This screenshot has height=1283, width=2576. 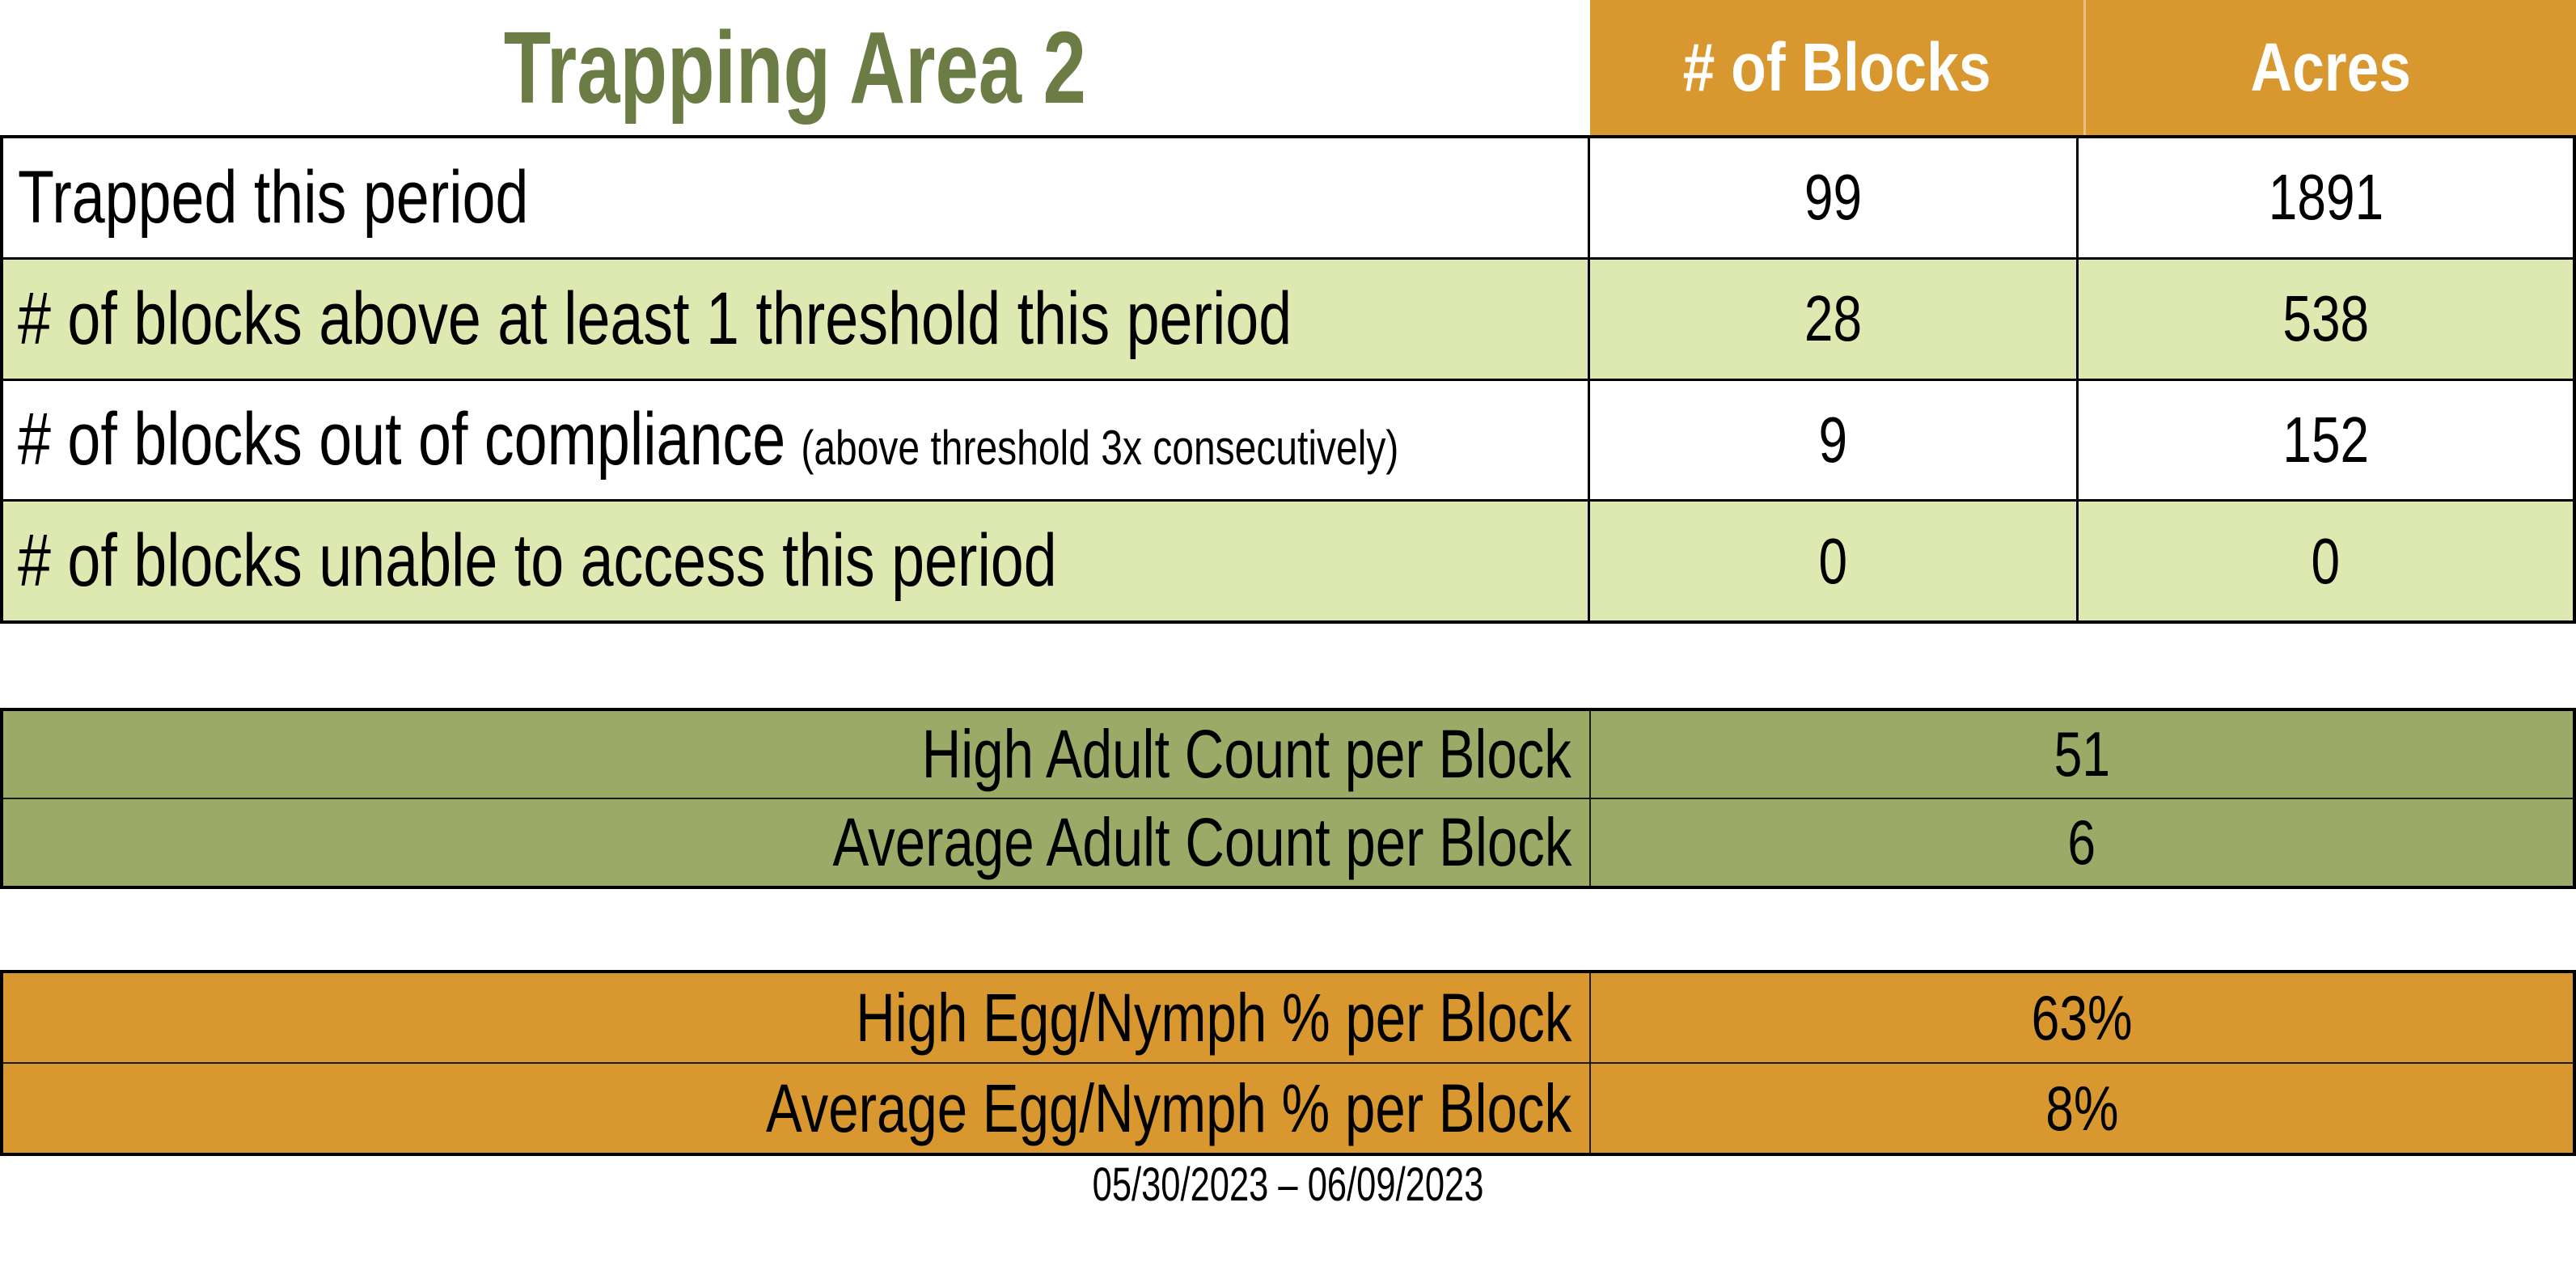 I want to click on blocks-value: 0, so click(x=1833, y=560).